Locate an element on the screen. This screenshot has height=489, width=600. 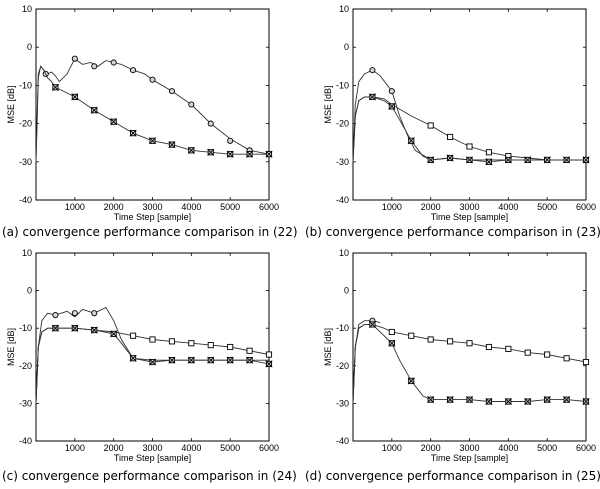
y-tick-label: 10 is located at coordinates (344, 253).